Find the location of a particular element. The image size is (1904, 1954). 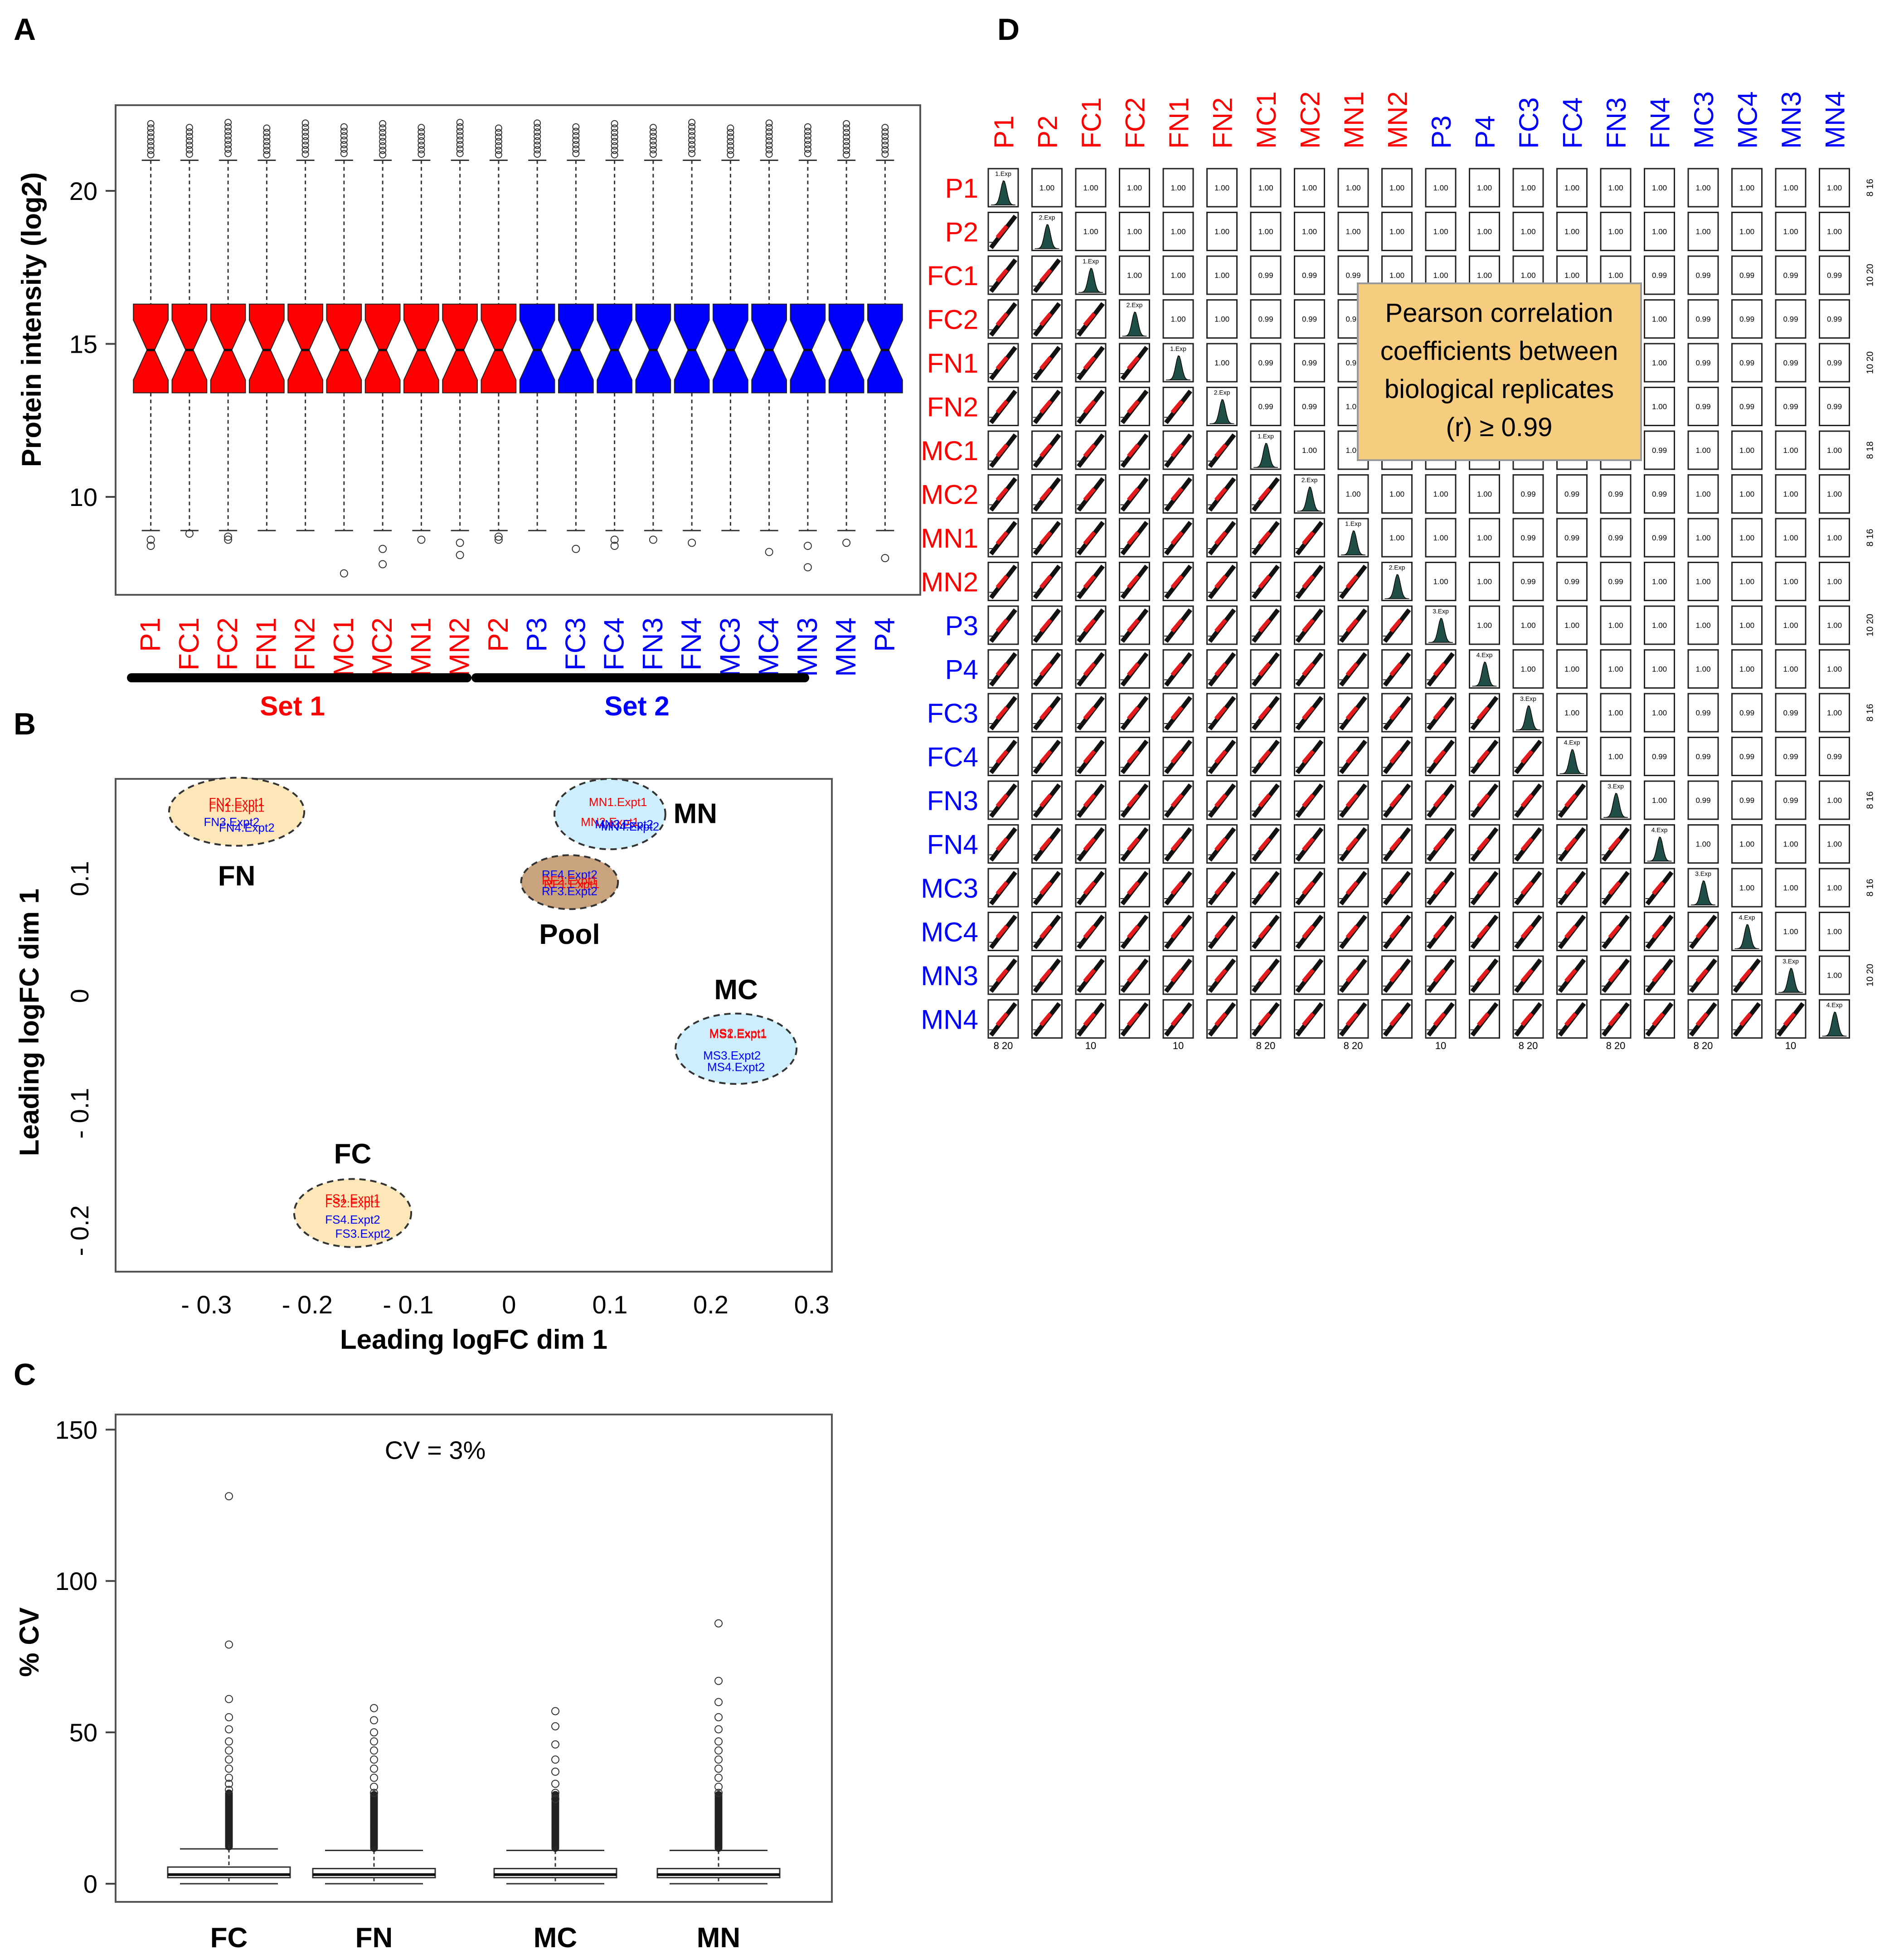

sample-point-label: FN2.Expt1 is located at coordinates (237, 802).